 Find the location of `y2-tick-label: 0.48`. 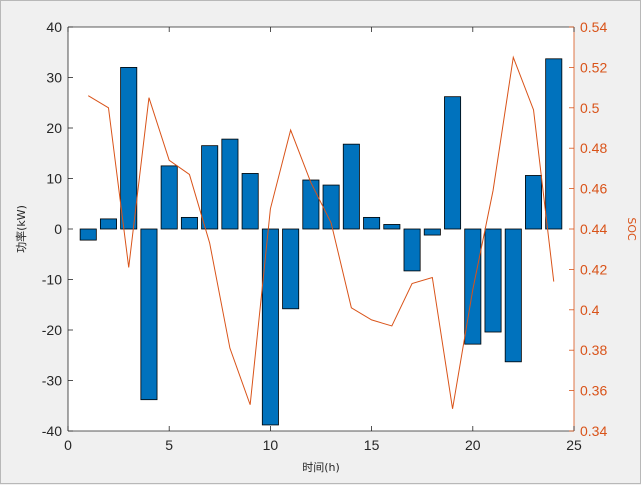

y2-tick-label: 0.48 is located at coordinates (593, 148).